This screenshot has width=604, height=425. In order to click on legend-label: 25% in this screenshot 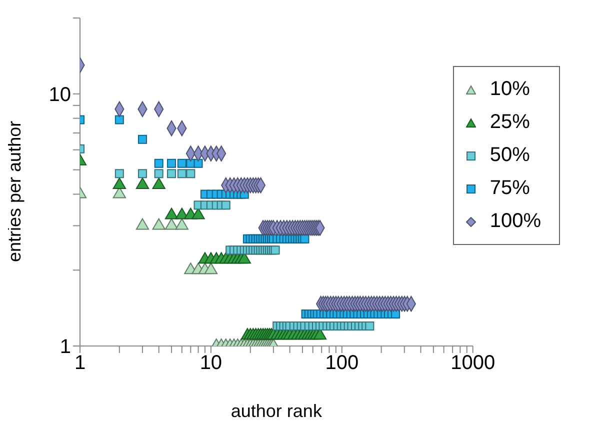, I will do `click(510, 122)`.